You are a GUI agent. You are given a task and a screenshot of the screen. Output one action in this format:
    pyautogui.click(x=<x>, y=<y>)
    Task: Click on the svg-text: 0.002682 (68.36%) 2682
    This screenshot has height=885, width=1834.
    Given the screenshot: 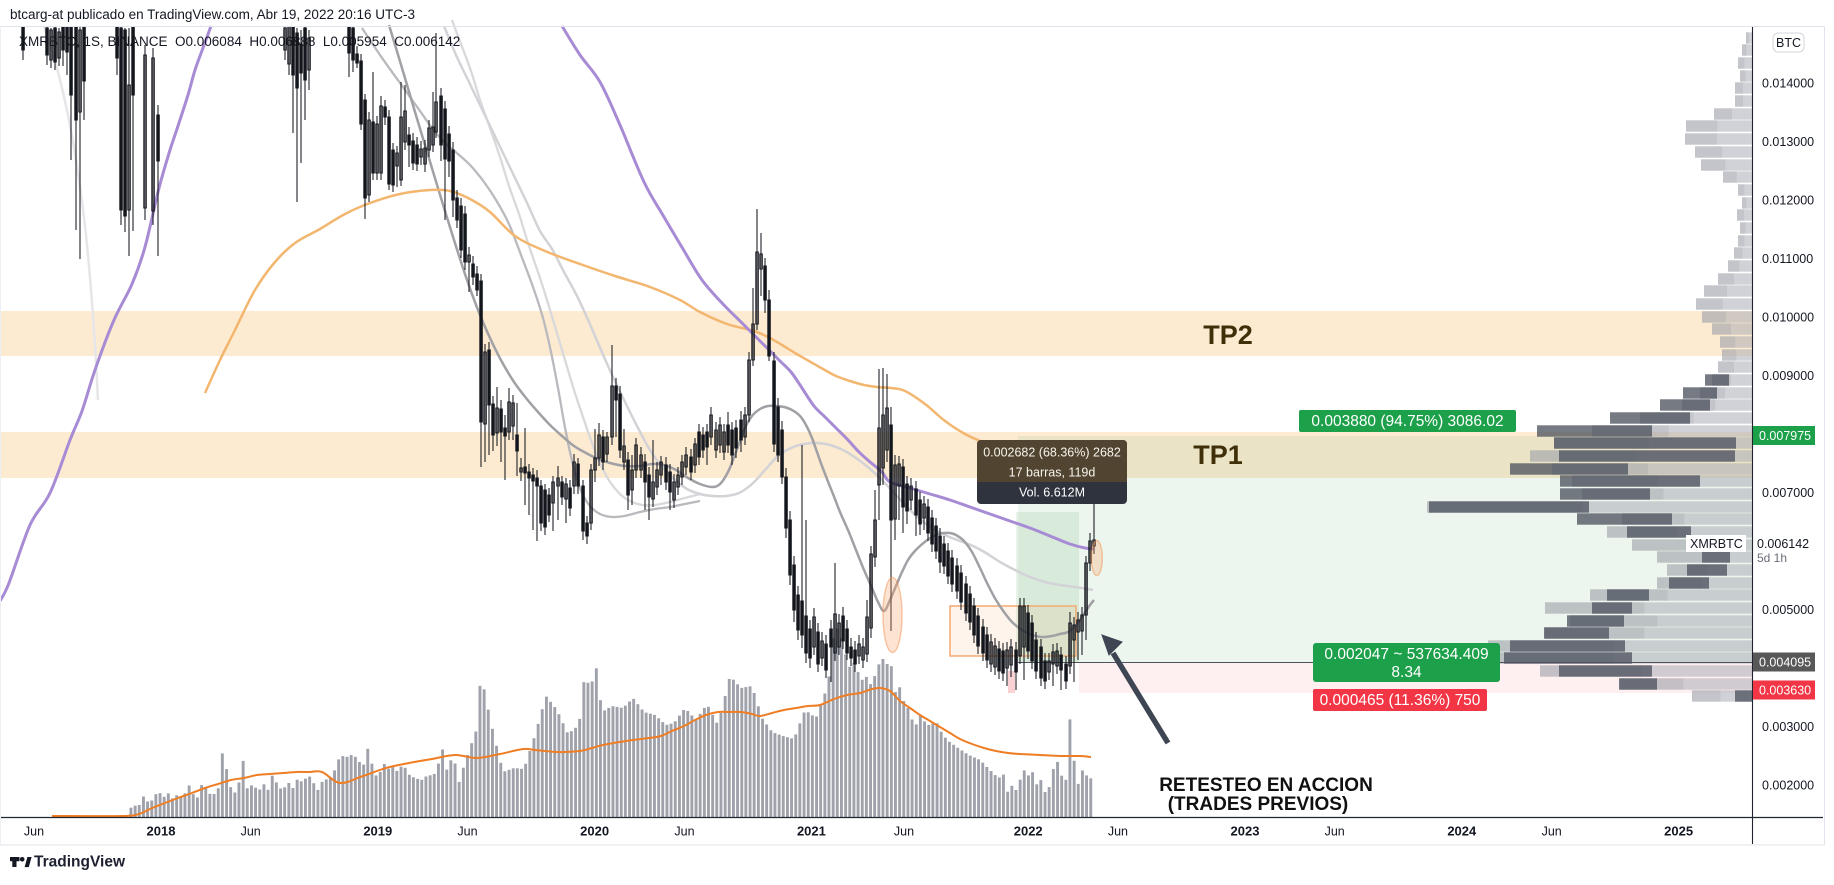 What is the action you would take?
    pyautogui.click(x=1052, y=453)
    